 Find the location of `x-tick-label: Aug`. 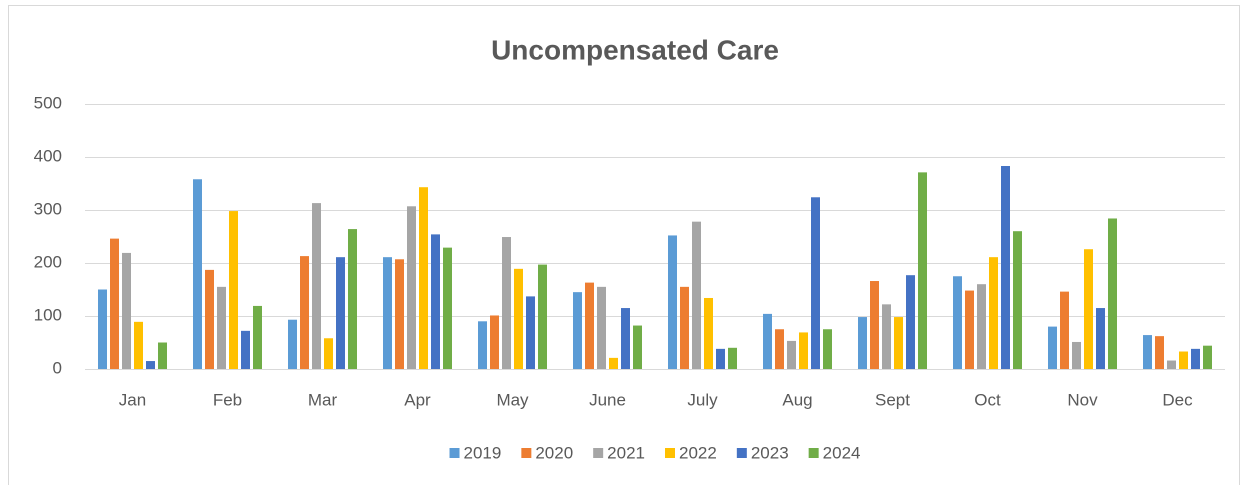

x-tick-label: Aug is located at coordinates (797, 399).